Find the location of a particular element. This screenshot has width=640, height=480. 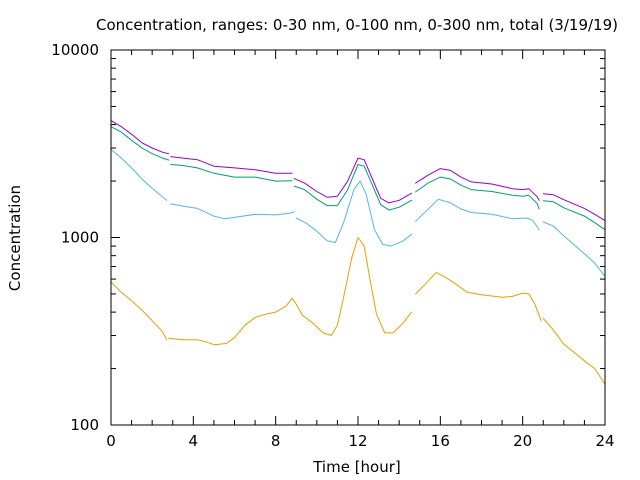

x-tick-label: 0 is located at coordinates (111, 441).